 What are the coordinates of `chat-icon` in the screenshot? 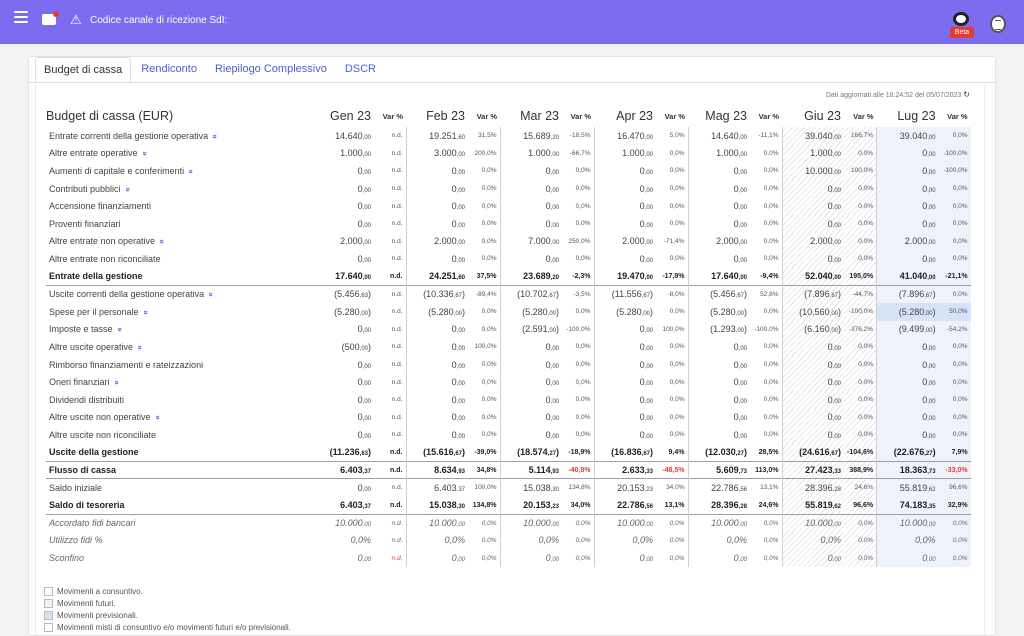 It's located at (50, 18).